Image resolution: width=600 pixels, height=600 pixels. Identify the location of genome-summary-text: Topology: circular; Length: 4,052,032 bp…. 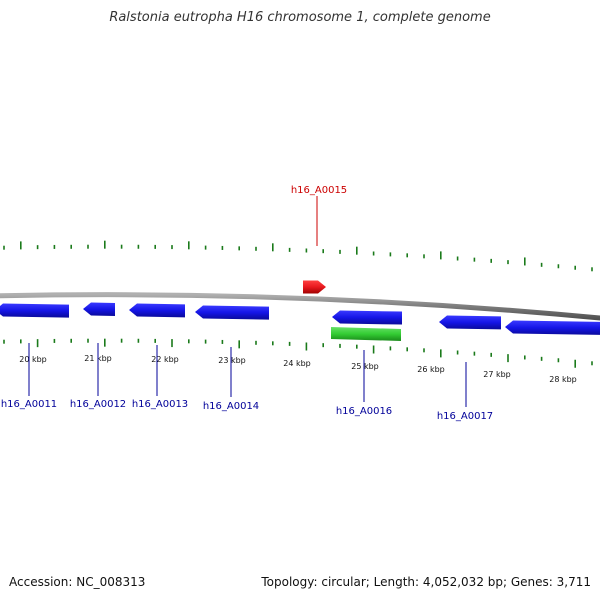
(426, 582).